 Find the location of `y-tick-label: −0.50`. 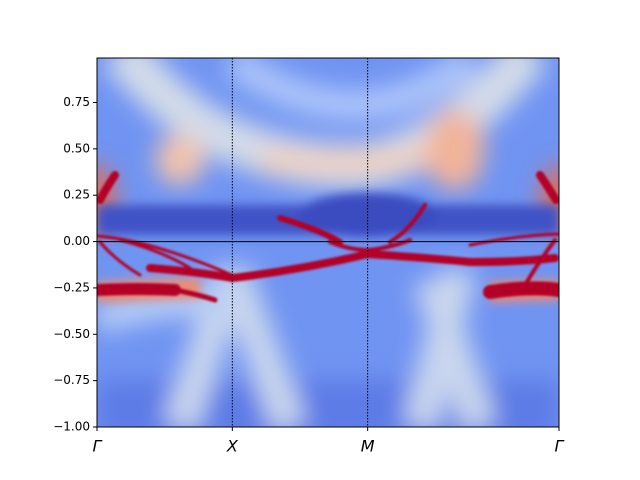

y-tick-label: −0.50 is located at coordinates (71, 334).